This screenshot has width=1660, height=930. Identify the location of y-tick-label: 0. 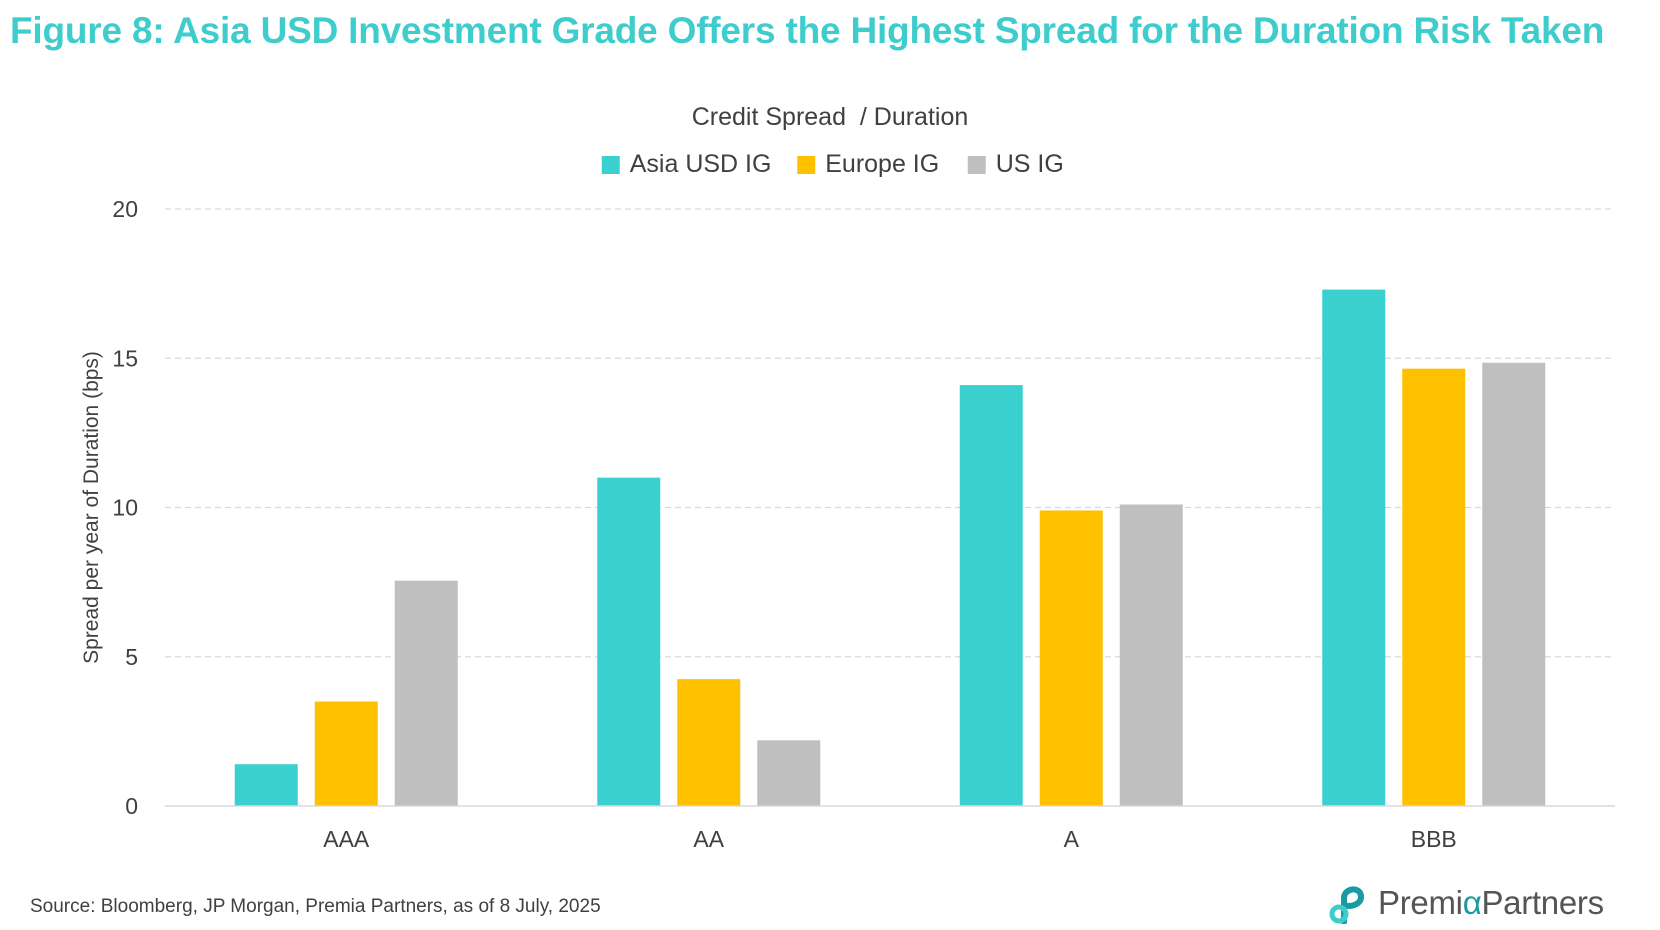
(131, 806).